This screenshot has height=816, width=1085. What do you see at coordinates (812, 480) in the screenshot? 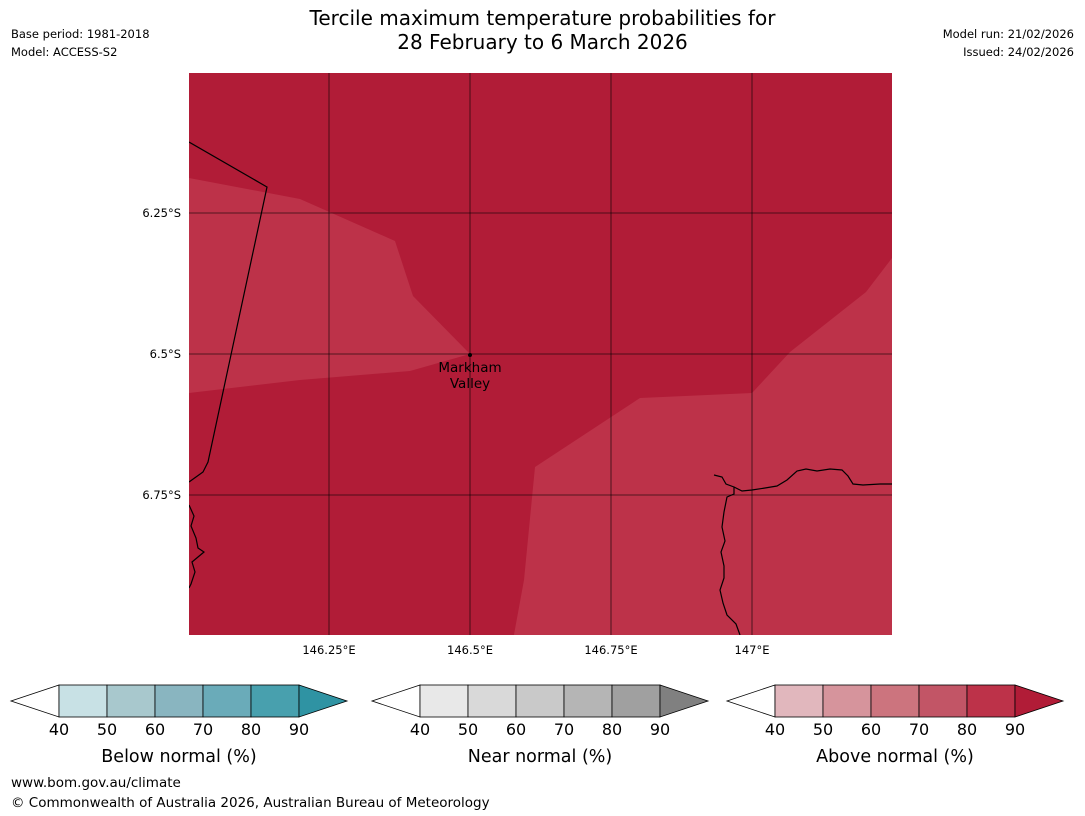
I see `coastline-huon-north` at bounding box center [812, 480].